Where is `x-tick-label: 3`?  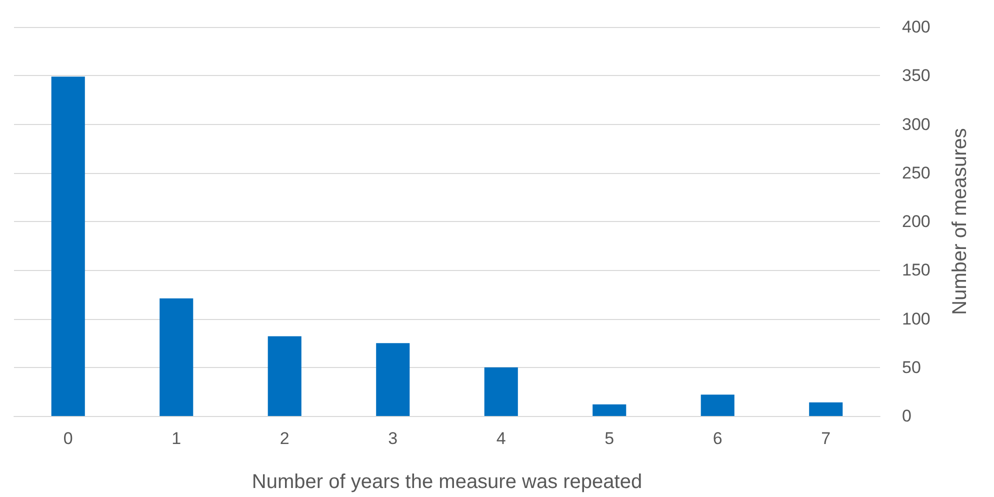
x-tick-label: 3 is located at coordinates (393, 438).